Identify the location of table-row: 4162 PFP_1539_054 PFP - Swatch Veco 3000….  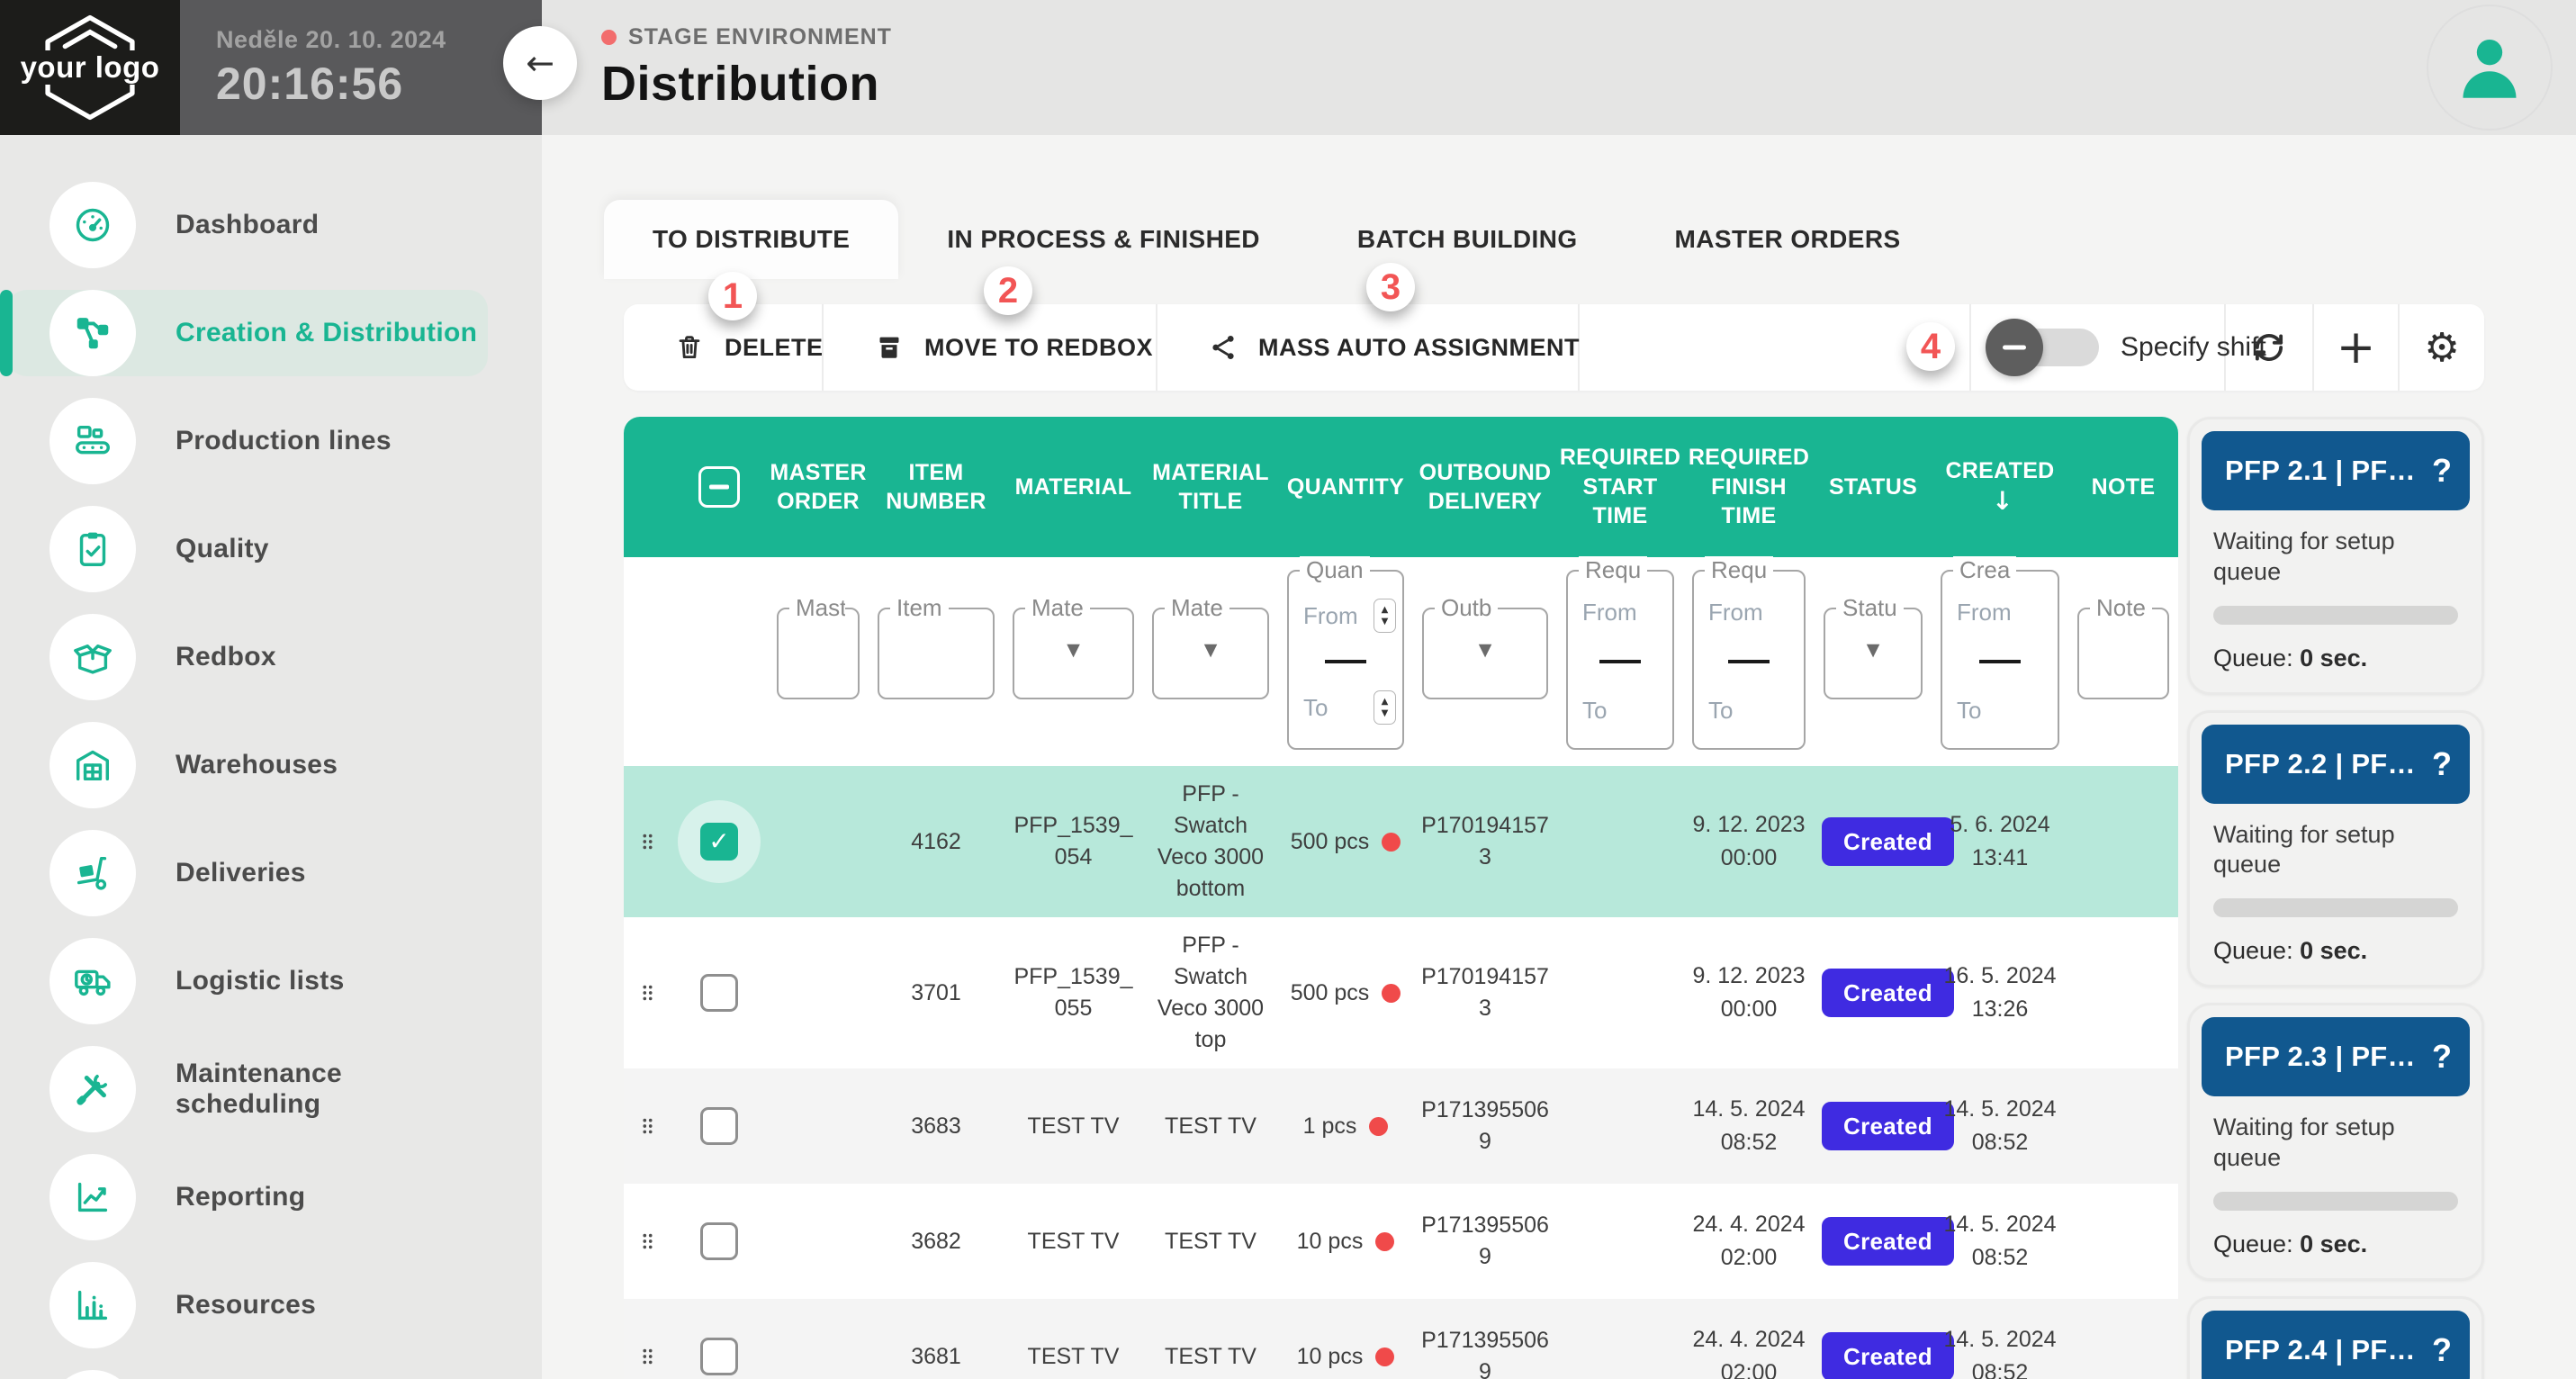
(1401, 841).